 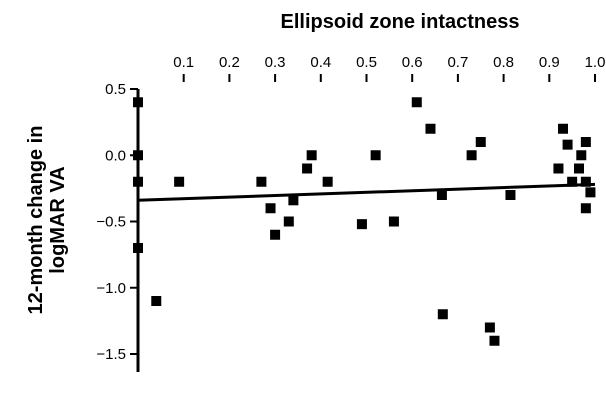 What do you see at coordinates (366, 192) in the screenshot?
I see `trend-line` at bounding box center [366, 192].